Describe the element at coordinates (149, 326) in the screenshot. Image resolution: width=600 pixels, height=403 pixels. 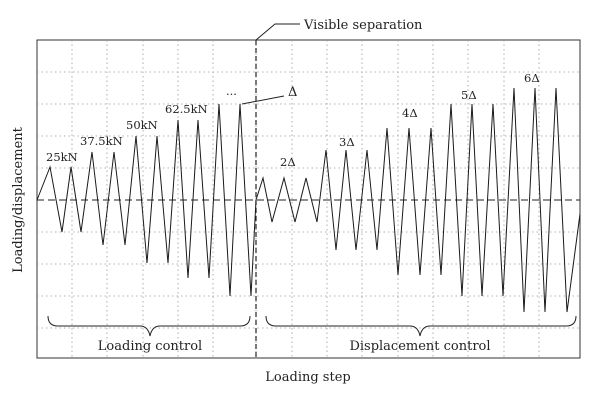
I see `loading-control-brace` at that location.